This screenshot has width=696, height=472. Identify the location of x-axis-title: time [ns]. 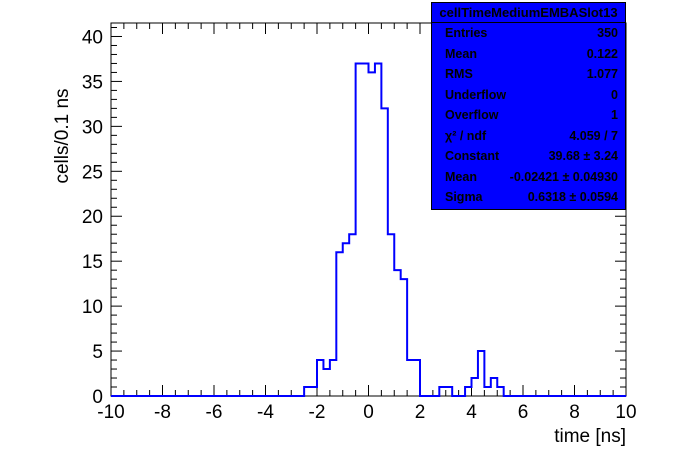
(590, 436).